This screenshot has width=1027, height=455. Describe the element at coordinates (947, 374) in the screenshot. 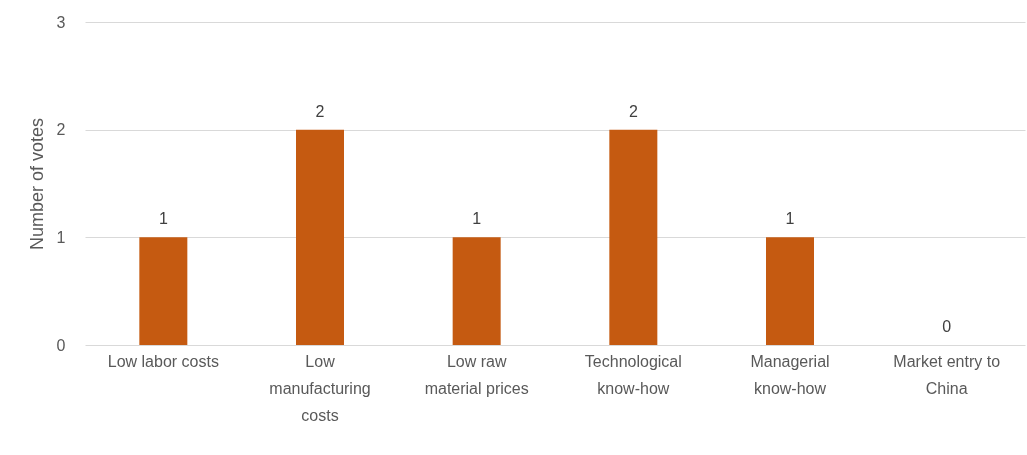

I see `x-tick-label: Market entry to China` at that location.